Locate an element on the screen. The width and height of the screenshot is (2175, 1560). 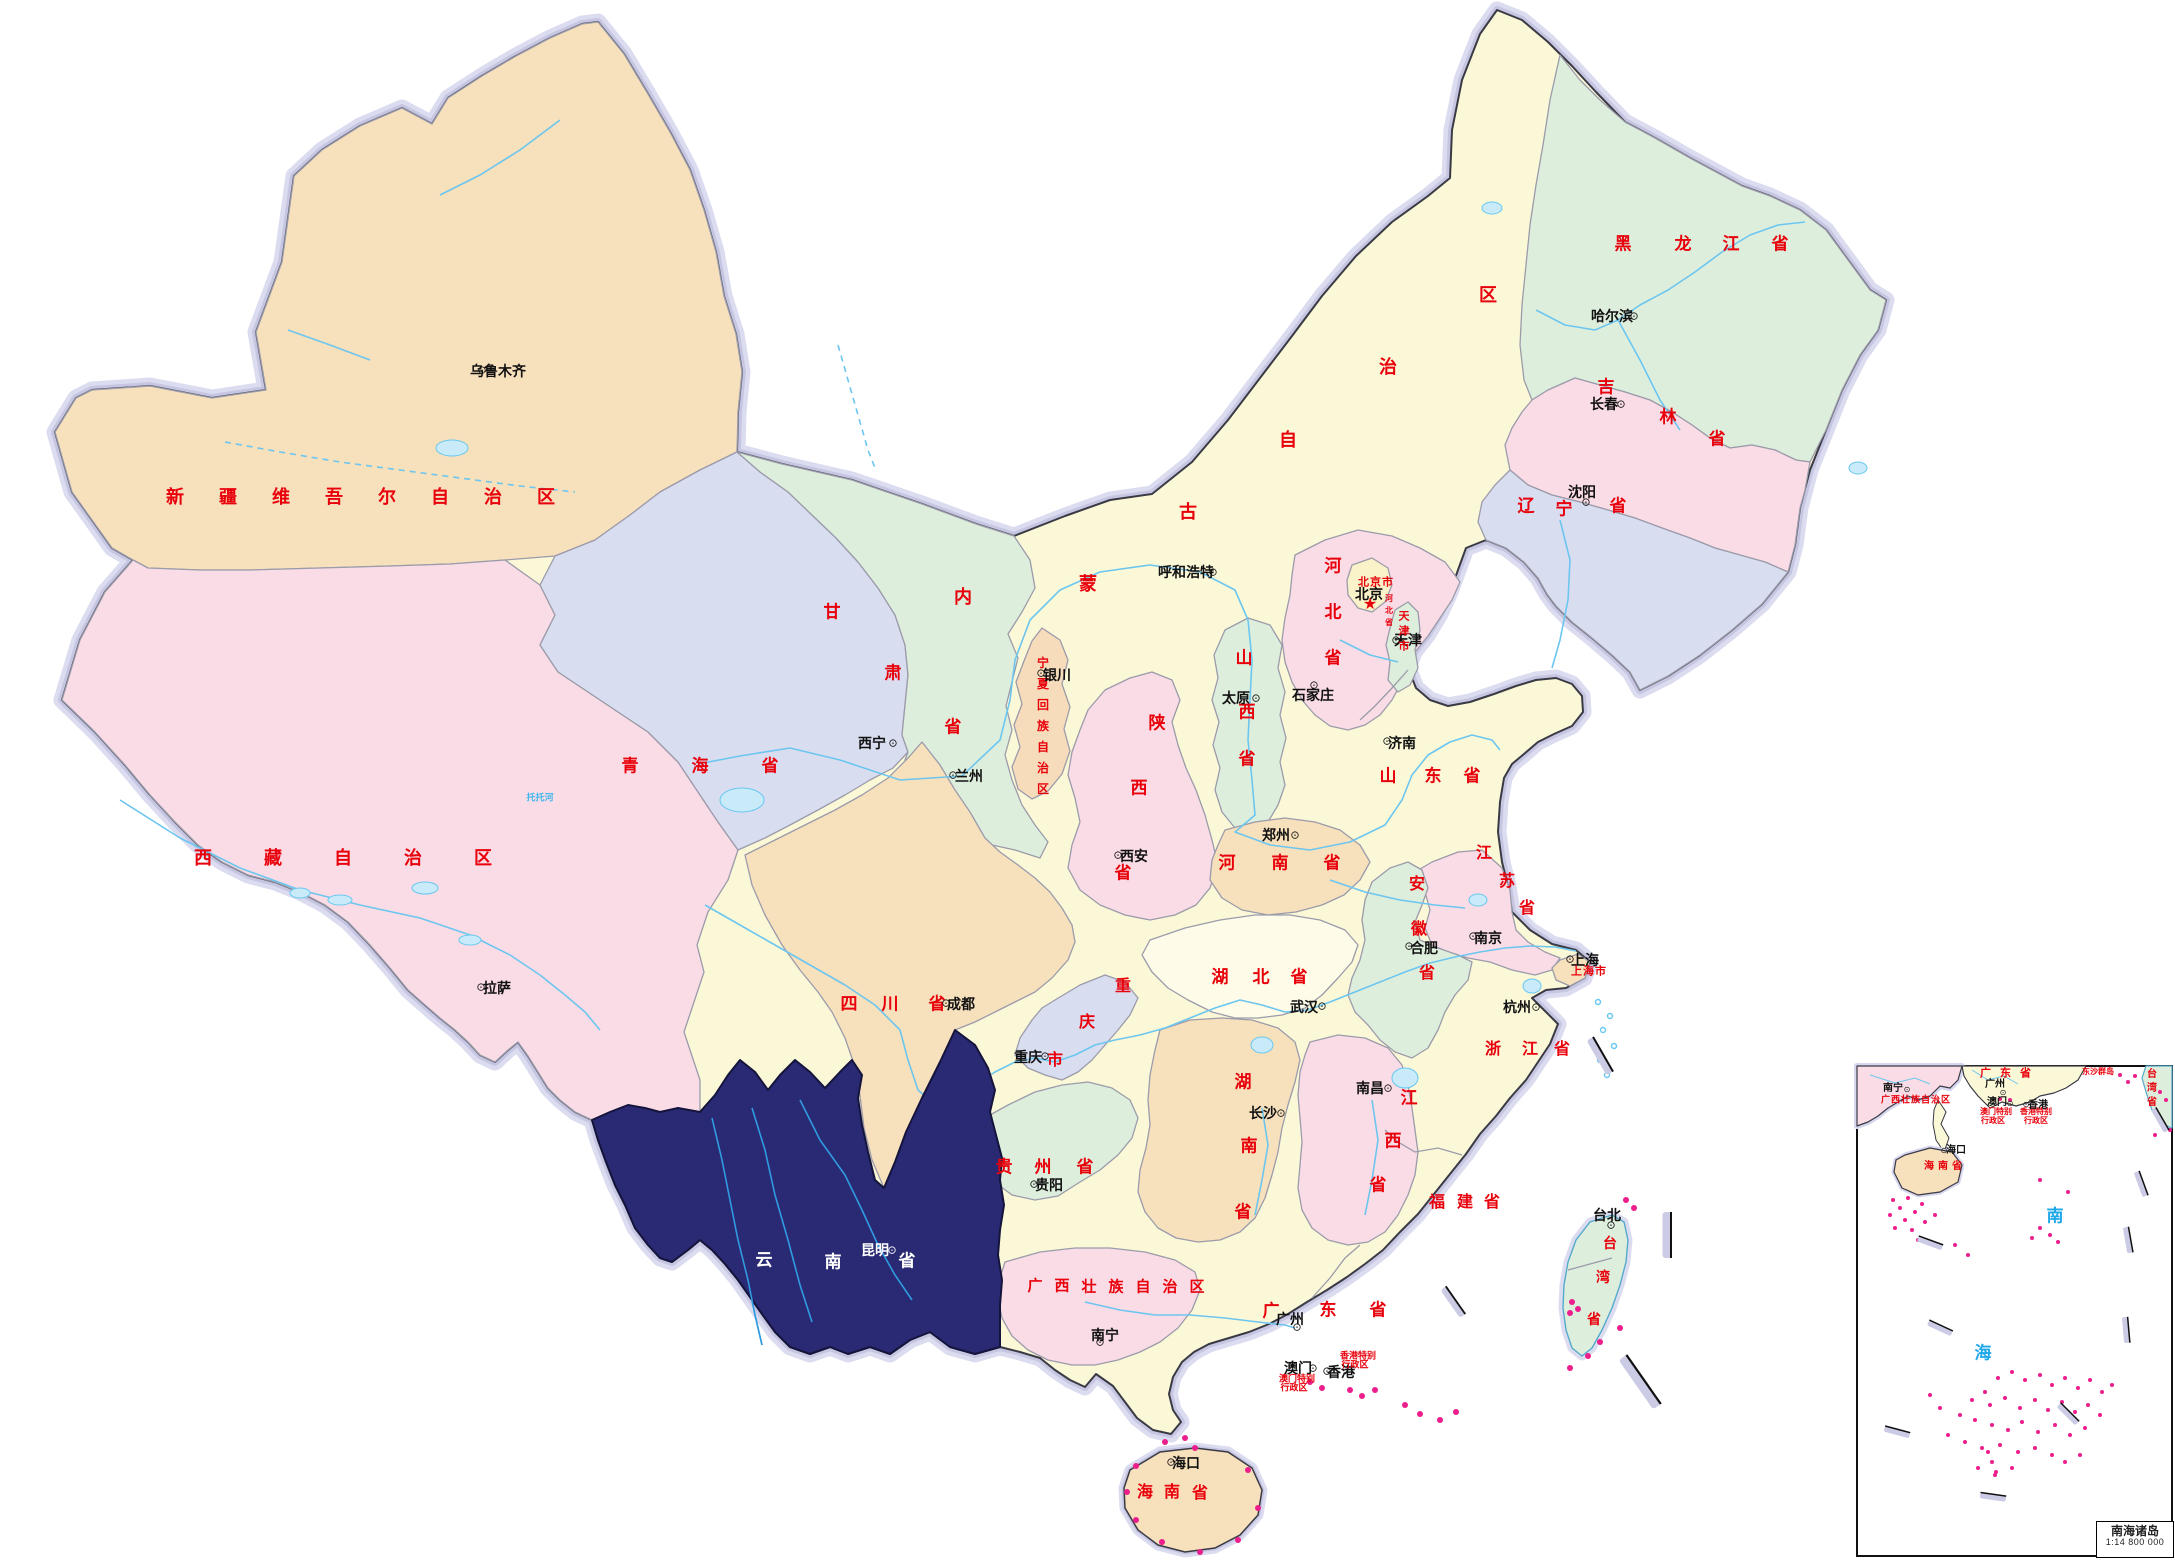
province-tianjin is located at coordinates (1403, 647).